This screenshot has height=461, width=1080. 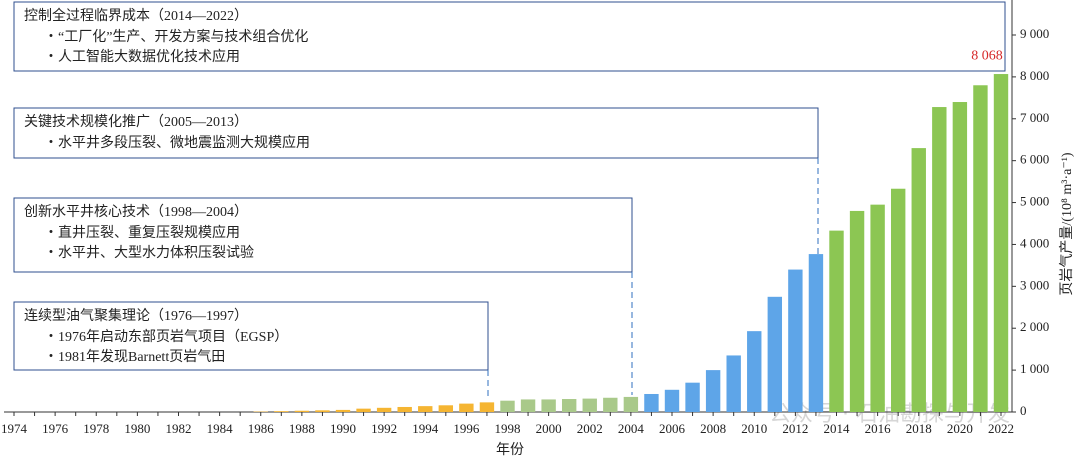 What do you see at coordinates (425, 428) in the screenshot?
I see `x-tick-label: 1994` at bounding box center [425, 428].